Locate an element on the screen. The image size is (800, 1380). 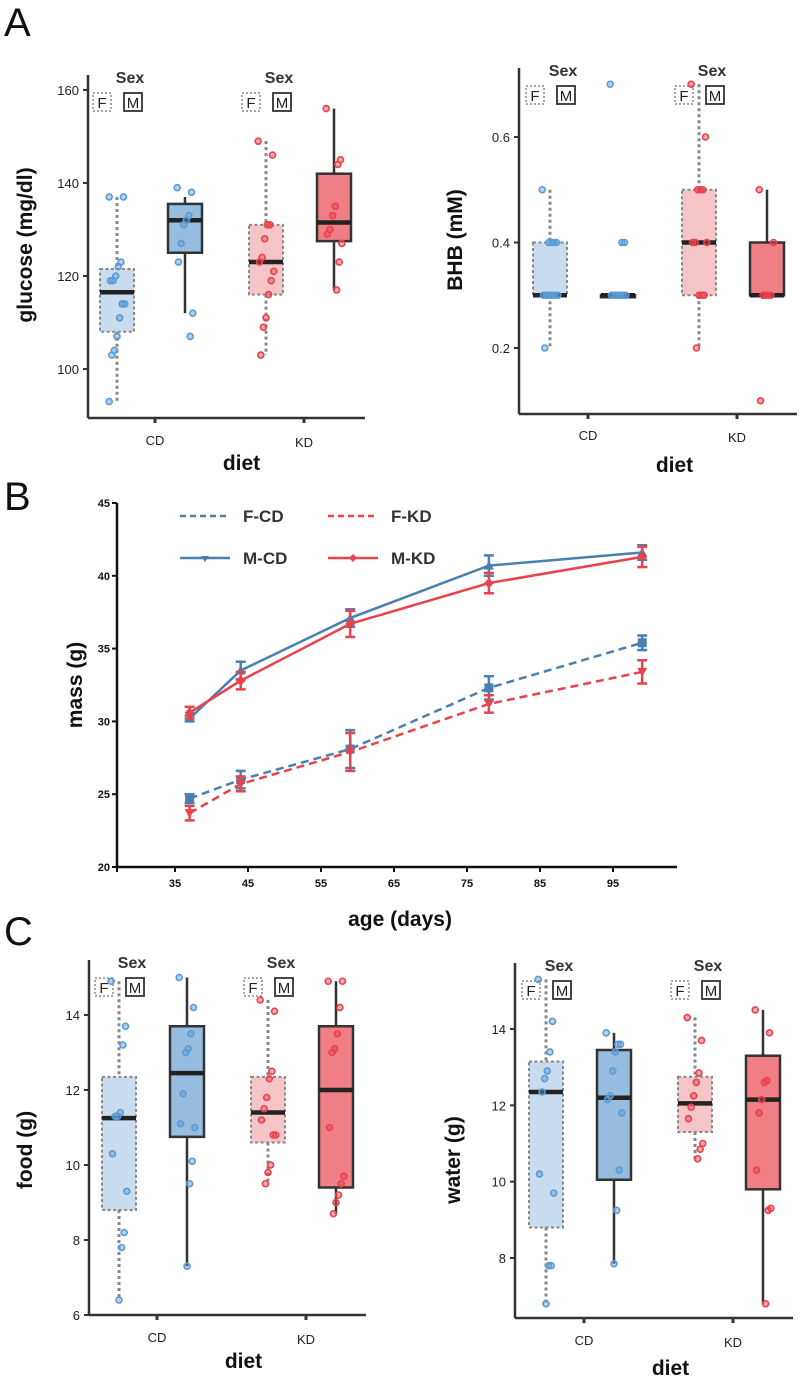
marker-triangle-down is located at coordinates (488, 704).